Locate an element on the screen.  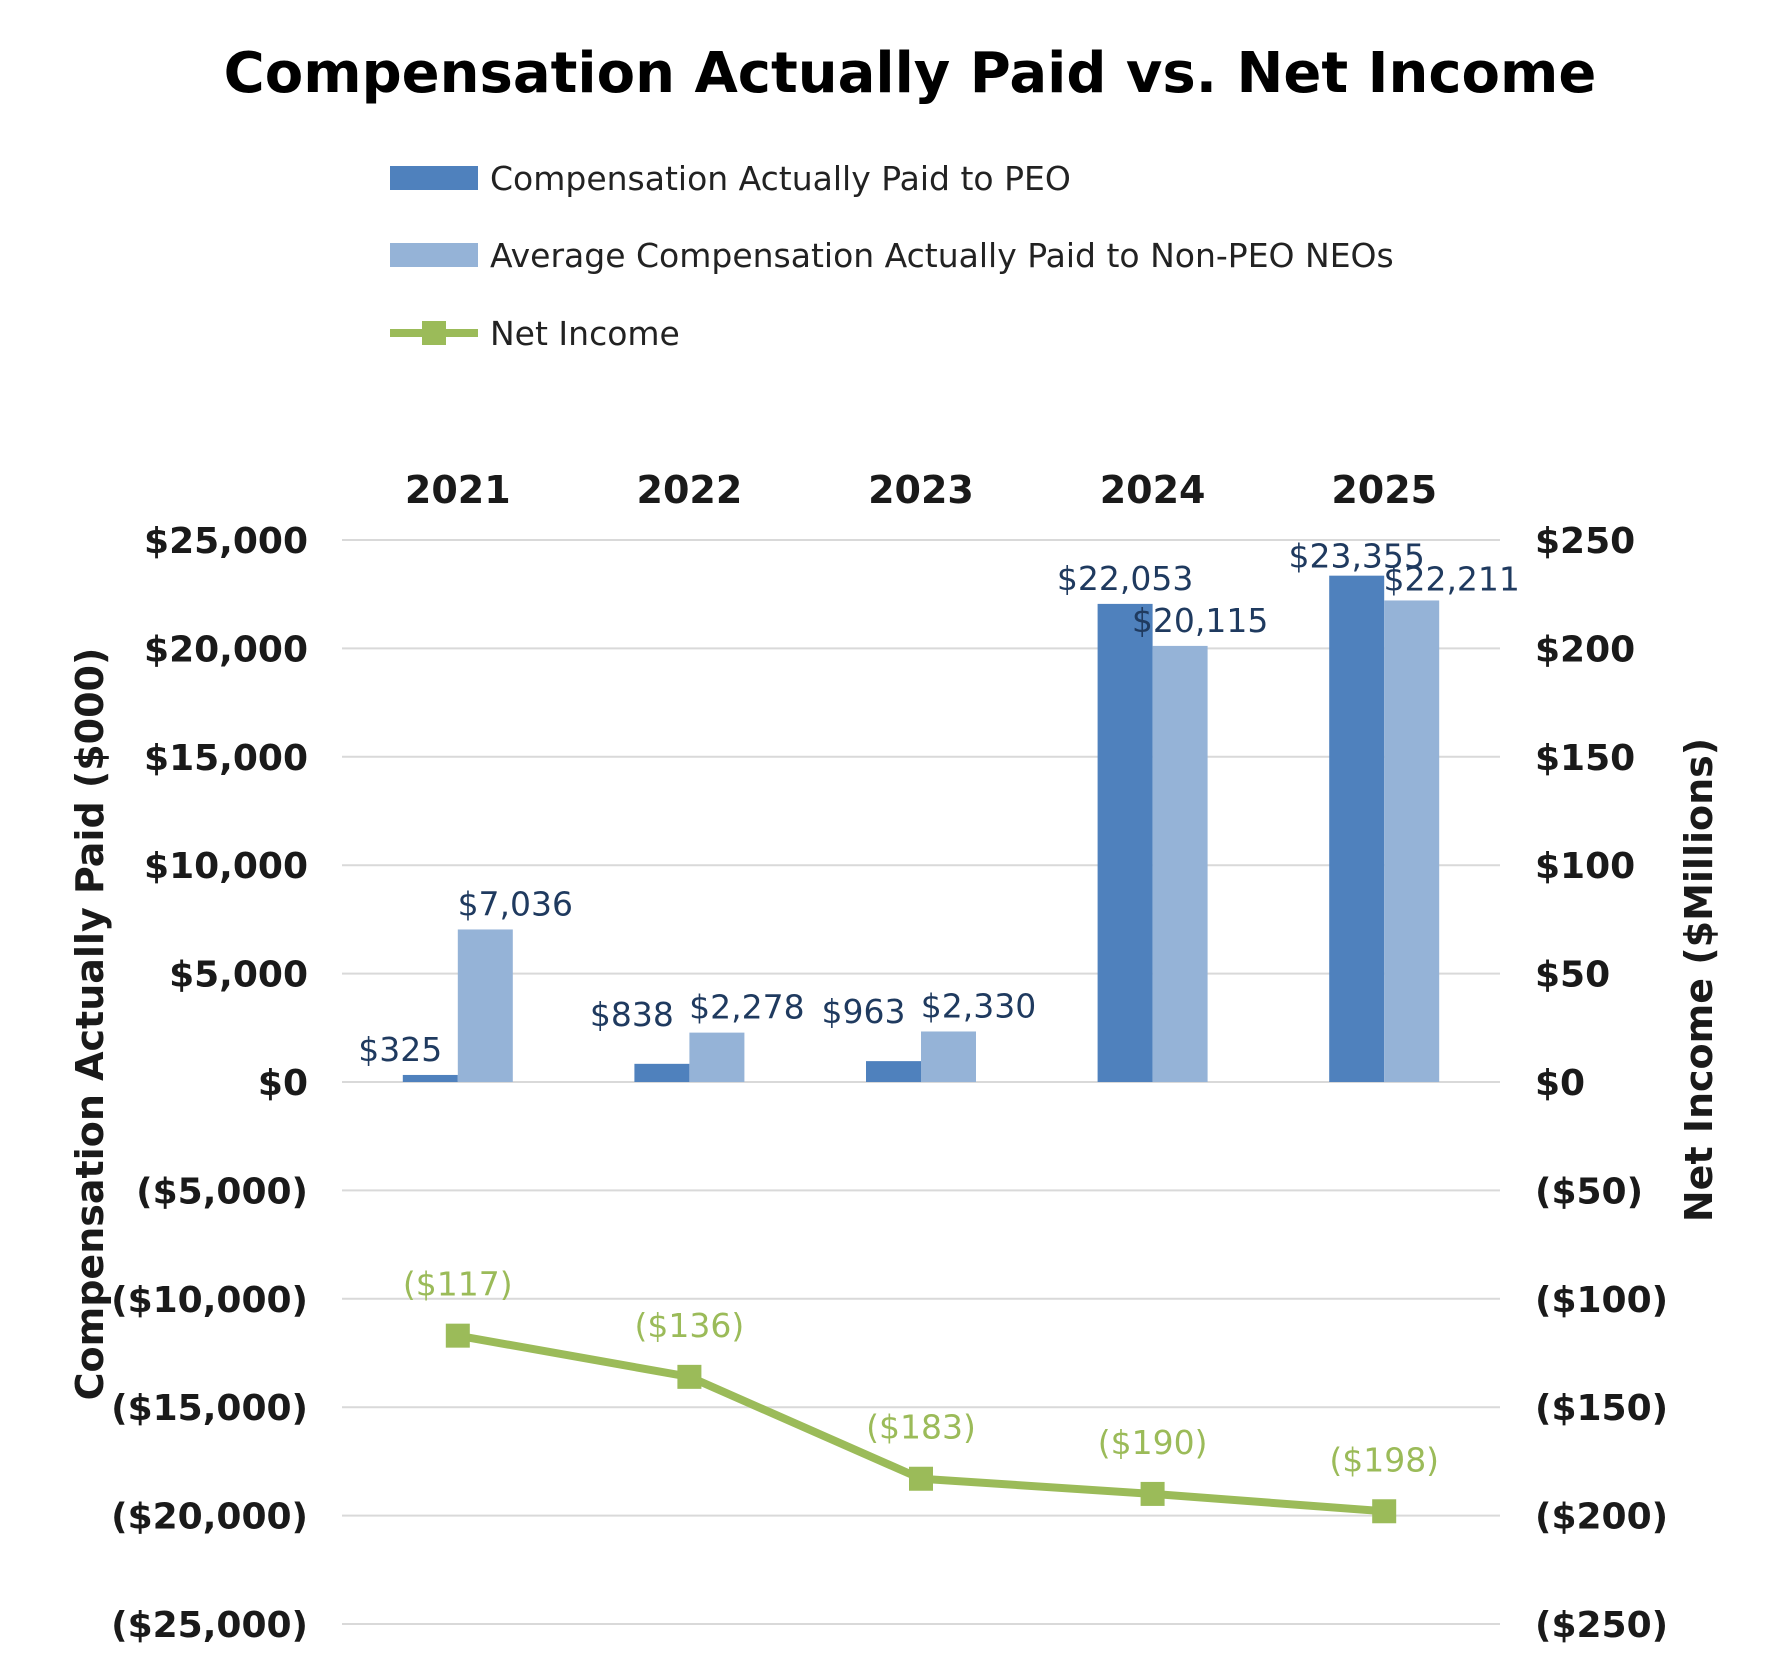
net-income-value-label: ($190) is located at coordinates (1153, 1442).